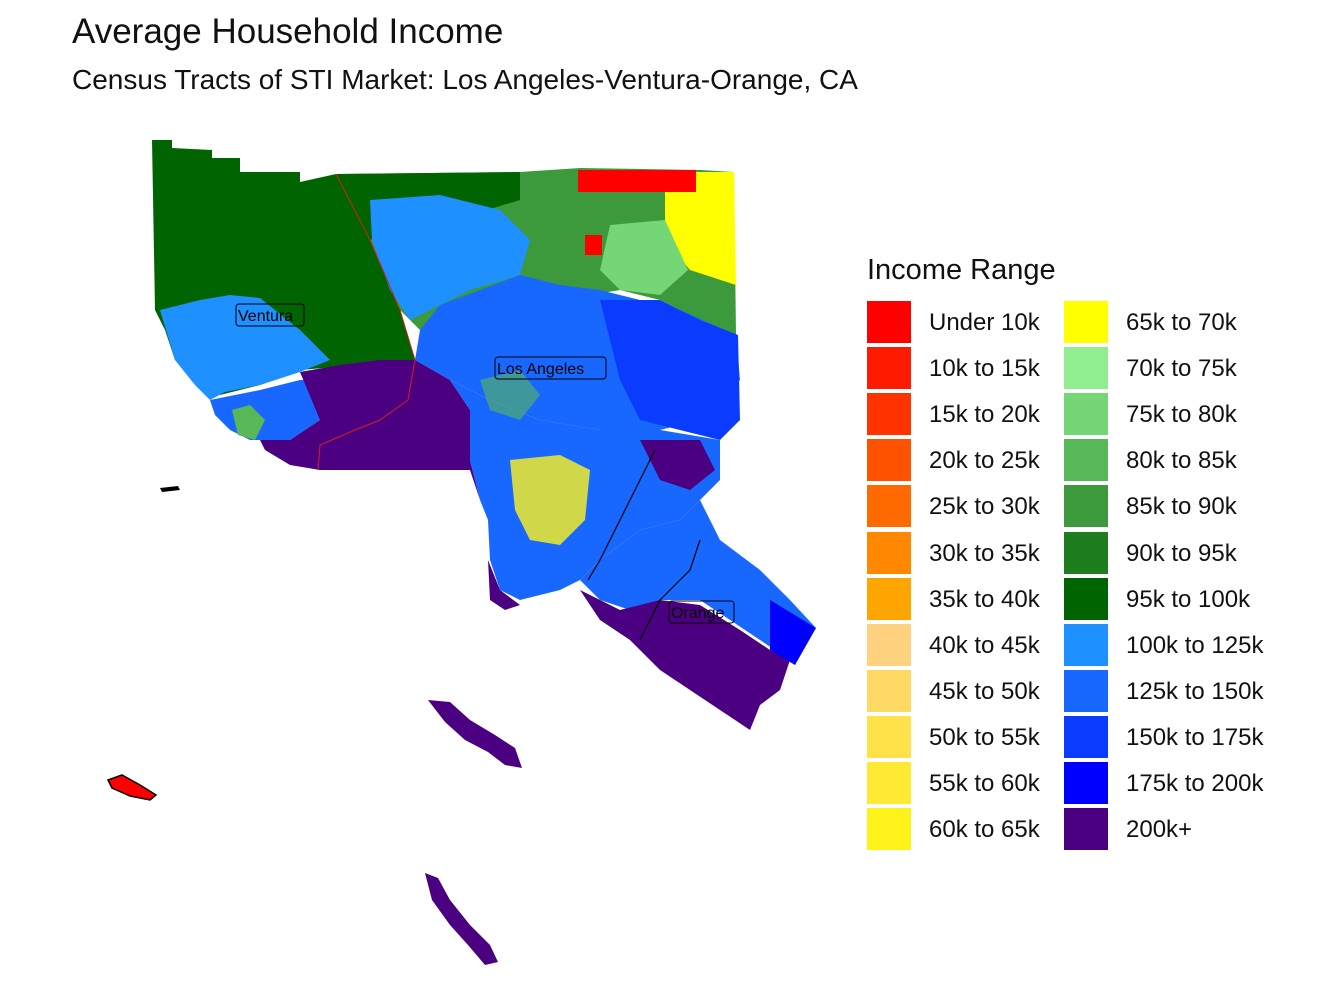  What do you see at coordinates (1181, 461) in the screenshot?
I see `legend-label: 80k to 85k` at bounding box center [1181, 461].